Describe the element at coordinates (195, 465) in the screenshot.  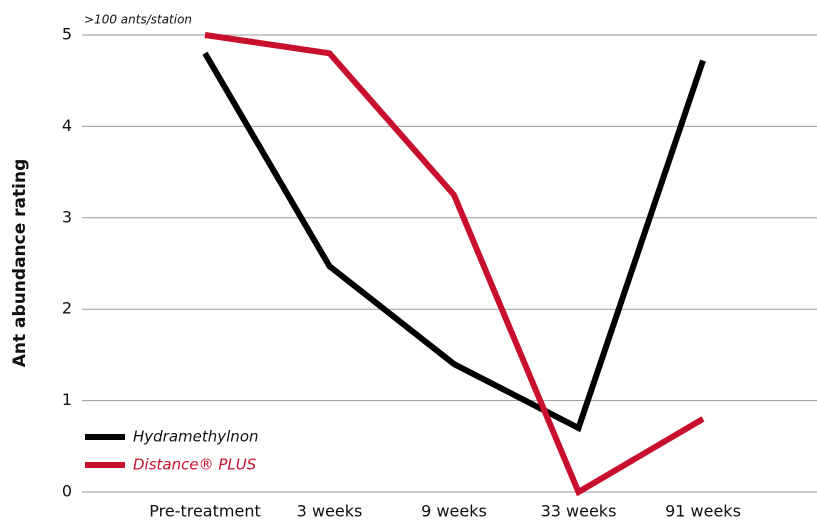
I see `legend-label: Distance® PLUS` at that location.